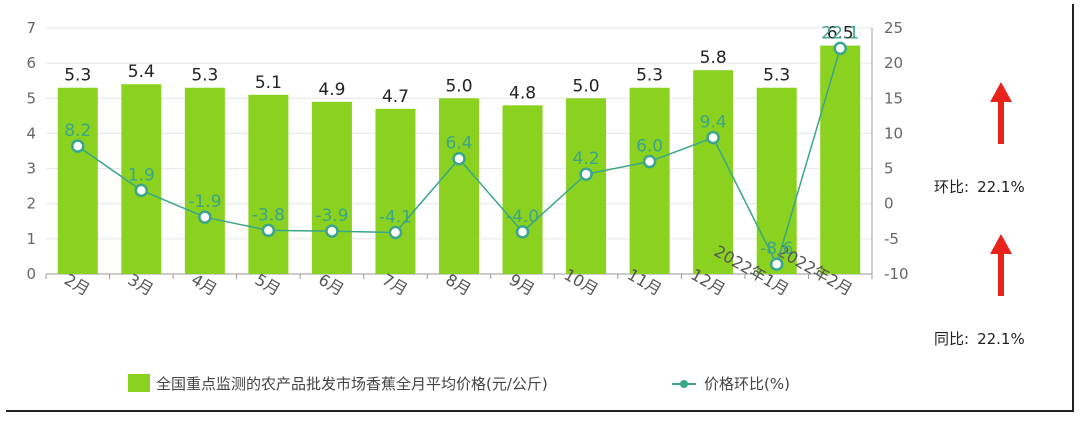 The height and width of the screenshot is (424, 1080). I want to click on bar-value-label: 5.4, so click(141, 72).